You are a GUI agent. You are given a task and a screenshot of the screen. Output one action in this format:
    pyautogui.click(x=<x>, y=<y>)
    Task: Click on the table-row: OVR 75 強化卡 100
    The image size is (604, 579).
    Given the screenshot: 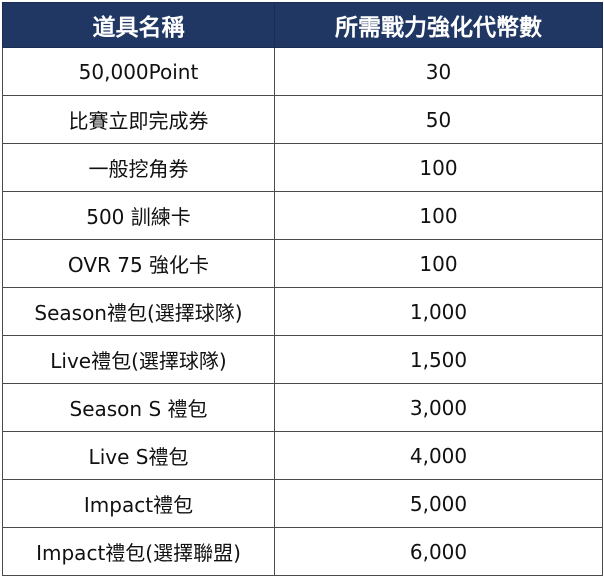 What is the action you would take?
    pyautogui.click(x=302, y=263)
    